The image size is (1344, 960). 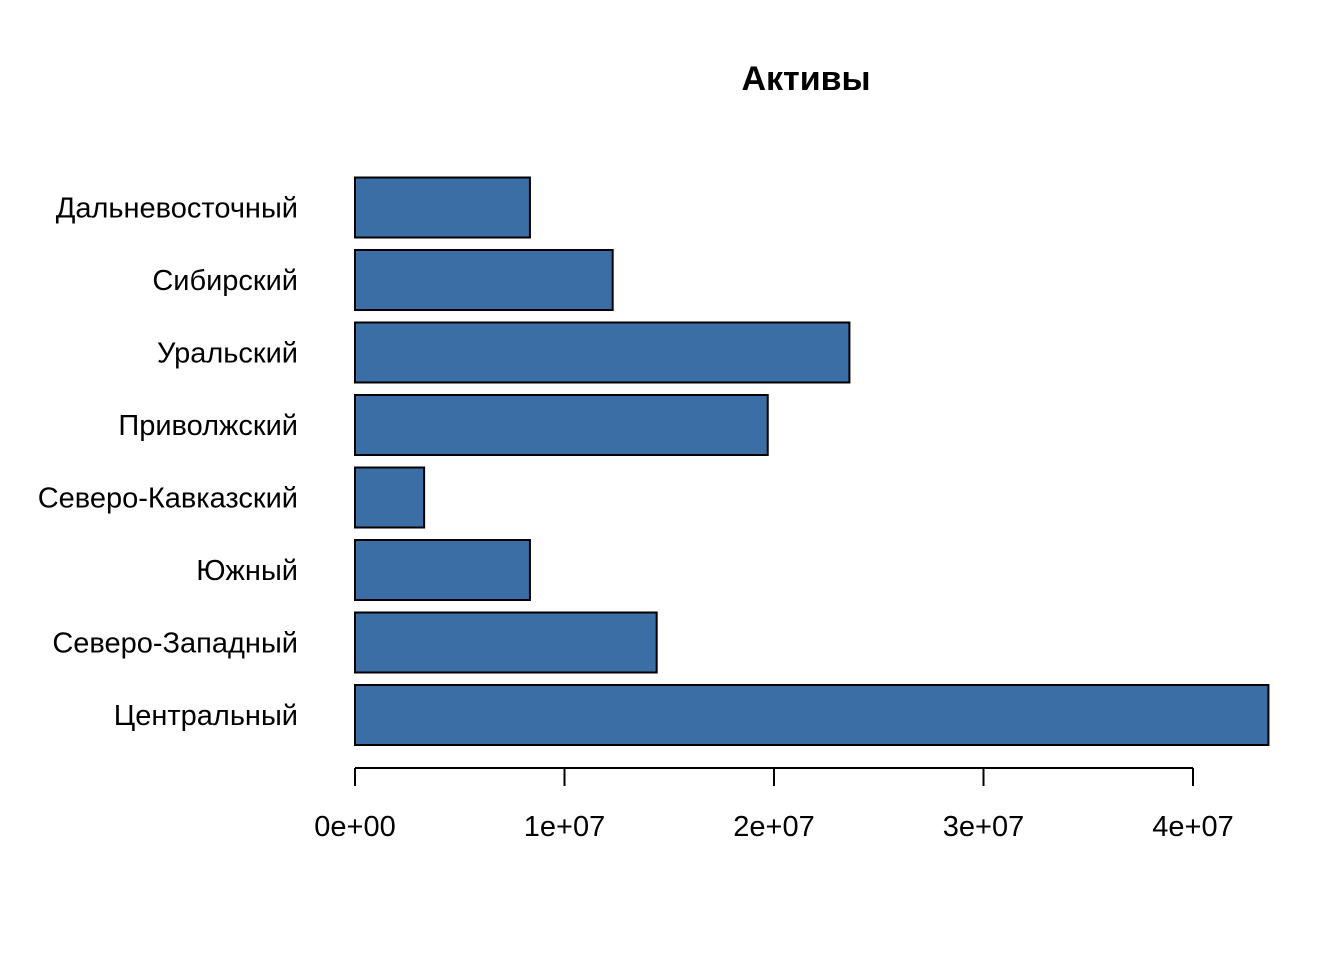 I want to click on category-label-item-0: Центральный, so click(x=206, y=716).